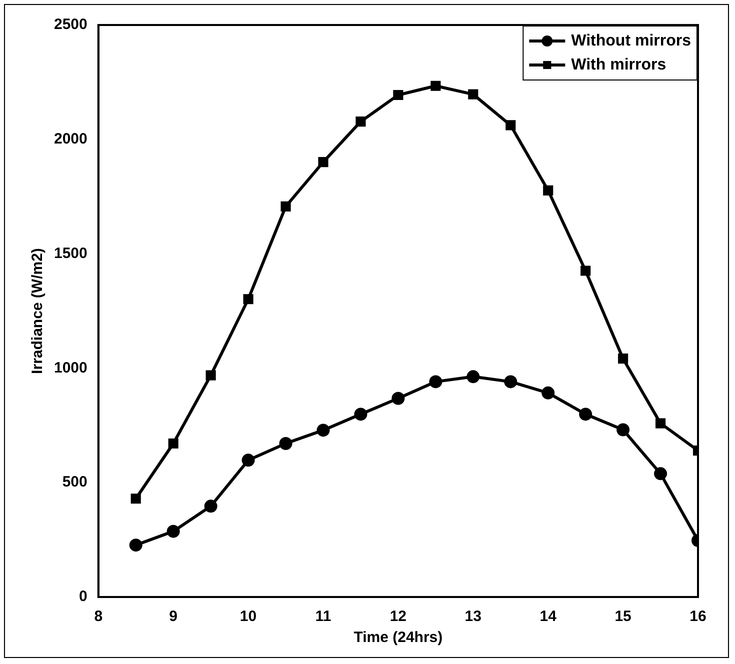 The image size is (735, 664). What do you see at coordinates (71, 139) in the screenshot?
I see `y-tick-label: 2000` at bounding box center [71, 139].